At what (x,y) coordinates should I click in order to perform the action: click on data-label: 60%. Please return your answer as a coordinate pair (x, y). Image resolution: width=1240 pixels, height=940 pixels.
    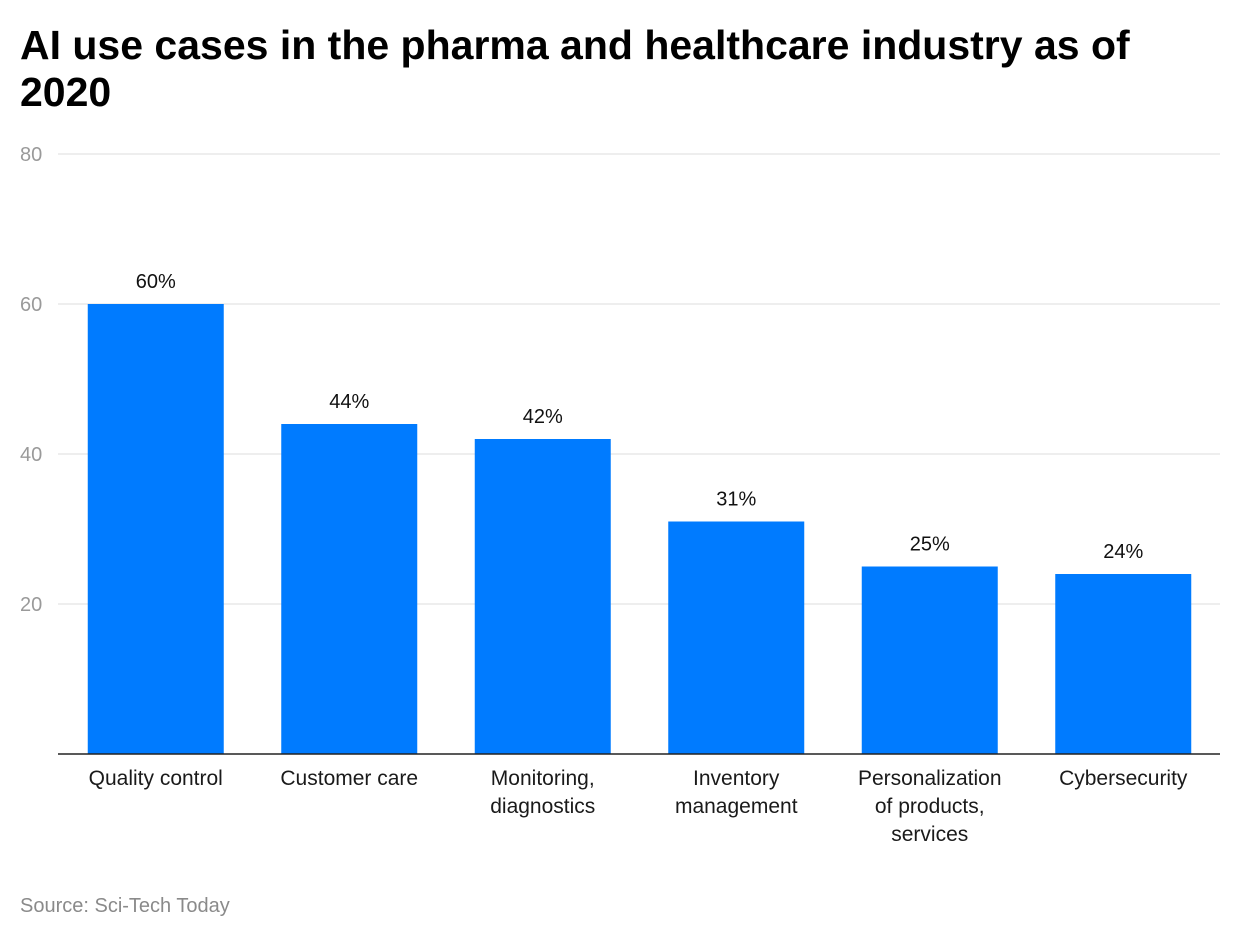
    Looking at the image, I should click on (156, 282).